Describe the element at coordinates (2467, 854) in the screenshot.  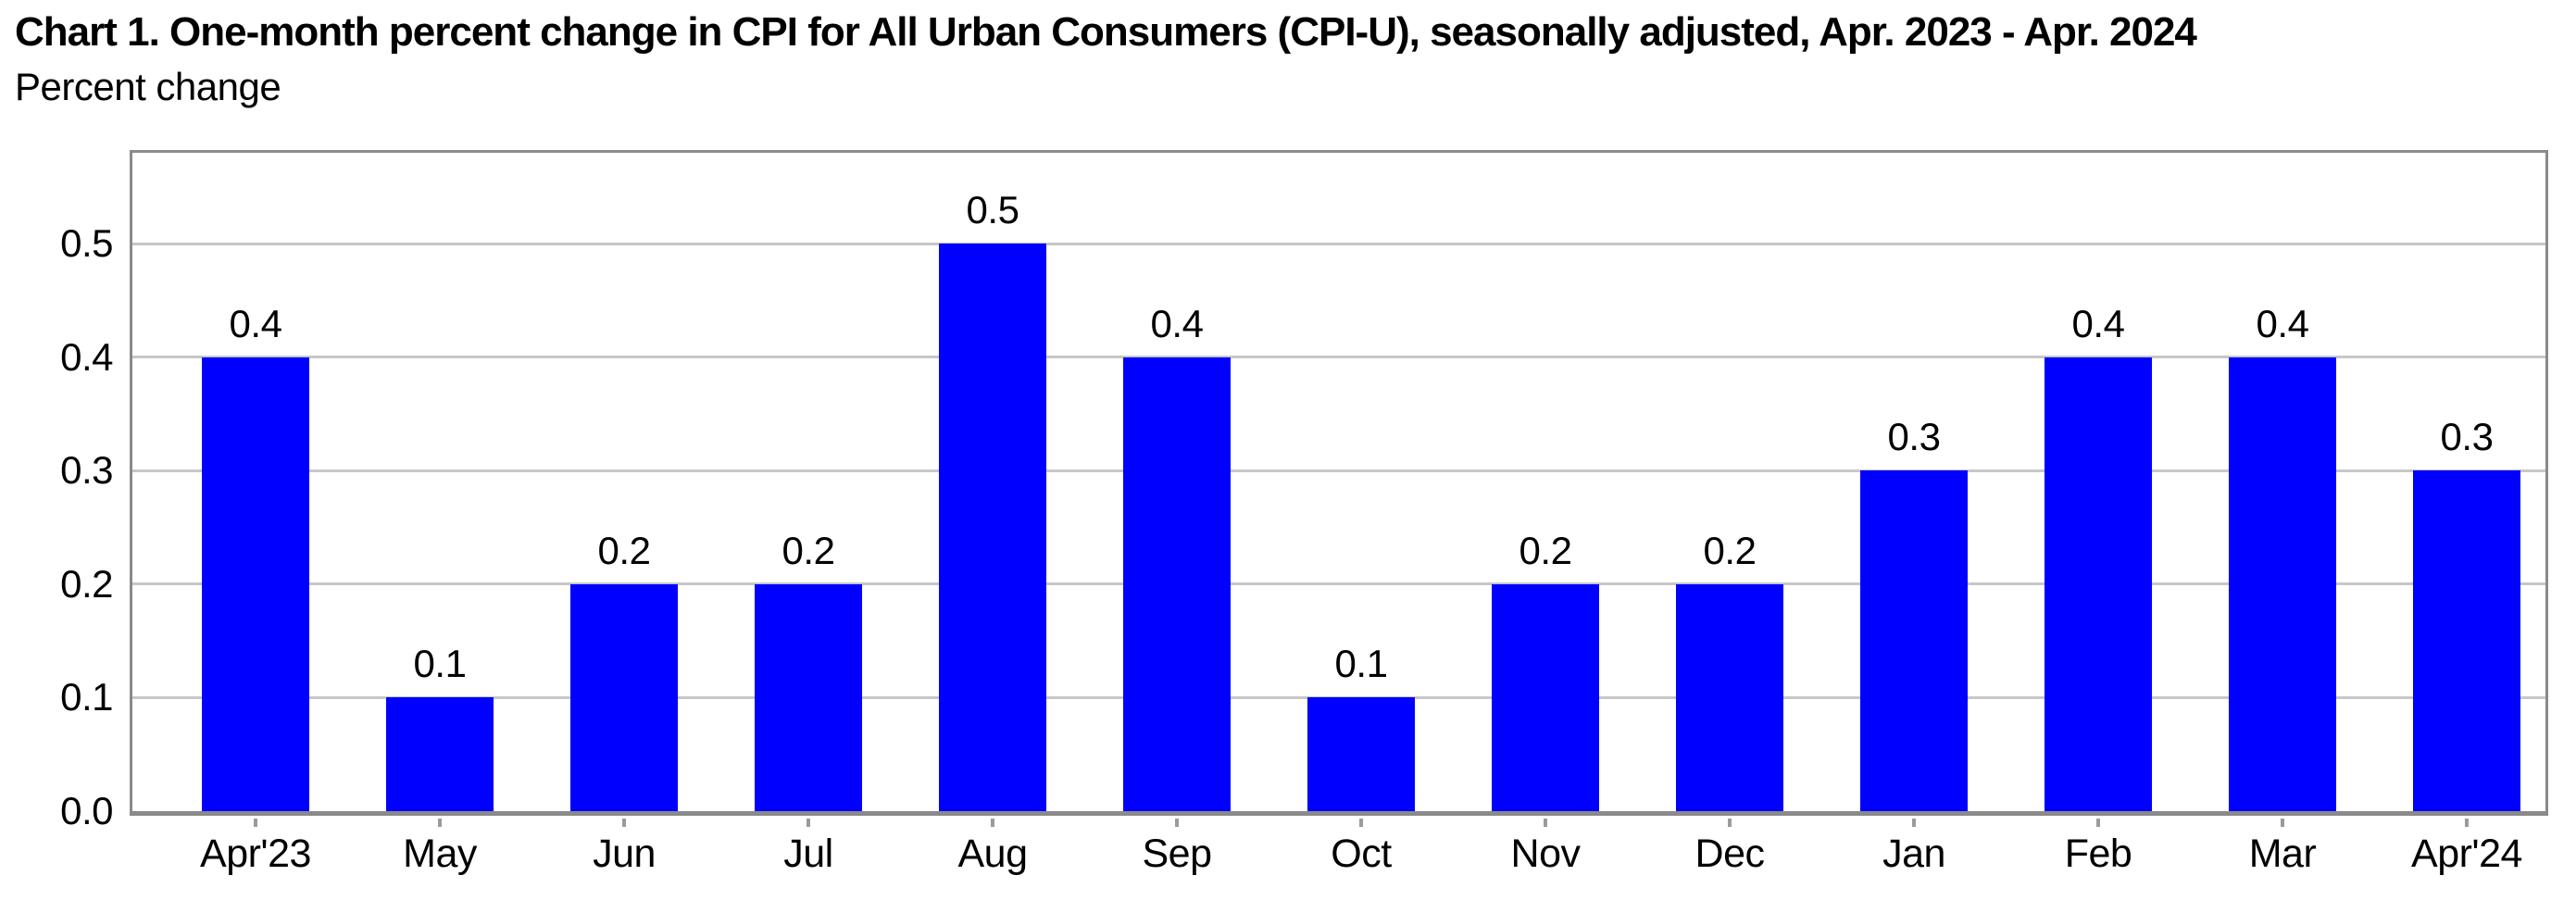
I see `x-axis-tick-label: Apr'24` at that location.